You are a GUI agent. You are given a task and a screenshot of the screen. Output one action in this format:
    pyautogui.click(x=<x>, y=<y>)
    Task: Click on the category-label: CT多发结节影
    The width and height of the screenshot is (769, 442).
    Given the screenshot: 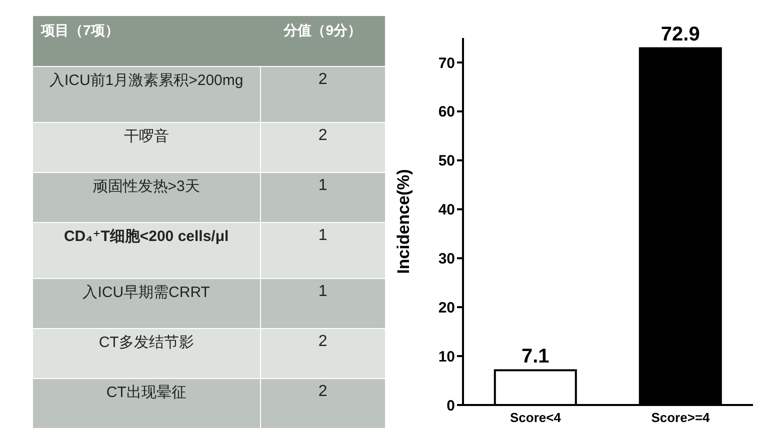 What is the action you would take?
    pyautogui.click(x=146, y=353)
    